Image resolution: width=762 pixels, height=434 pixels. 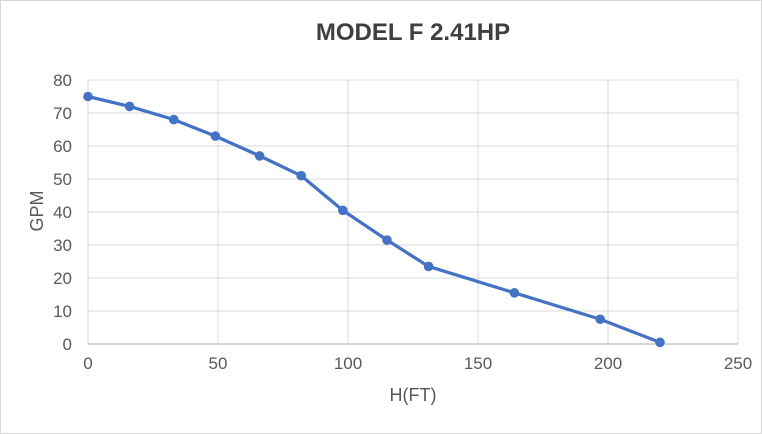 I want to click on x-tick-label: 150, so click(x=478, y=363).